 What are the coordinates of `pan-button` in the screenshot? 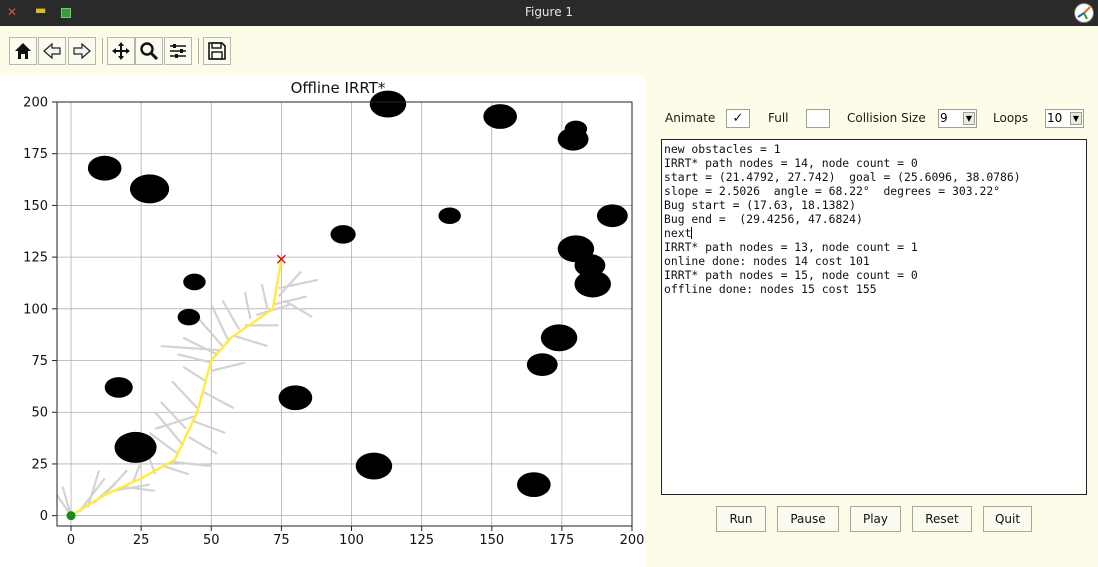 It's located at (121, 51).